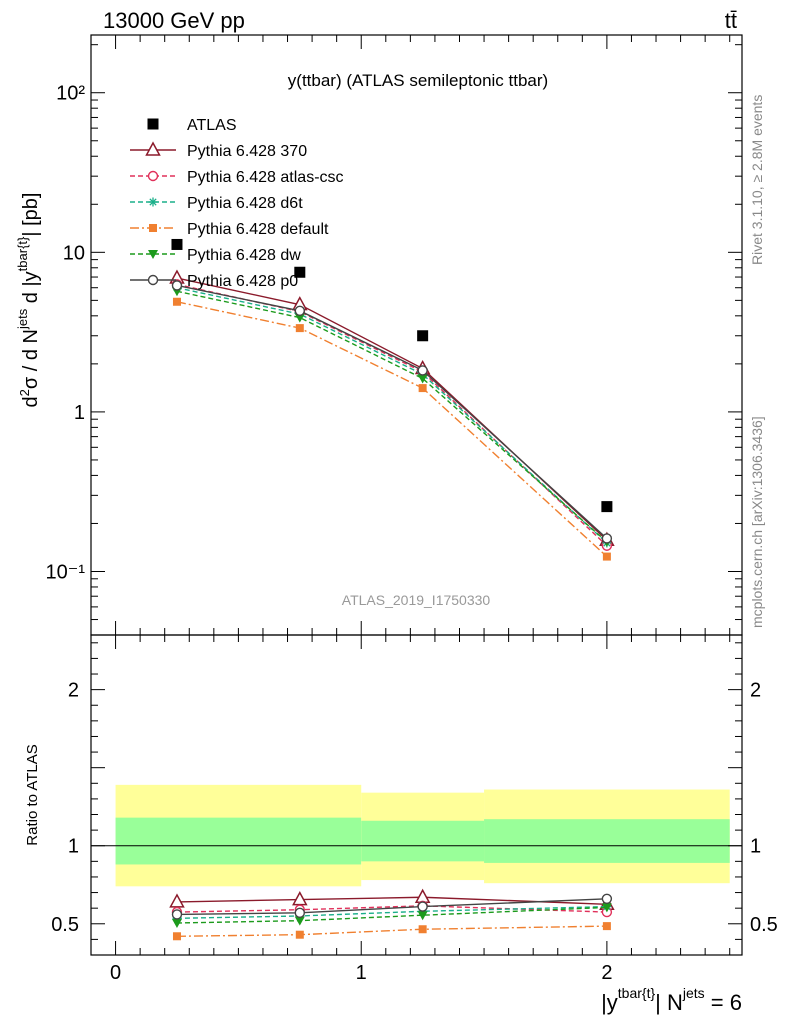 The image size is (786, 1024). What do you see at coordinates (66, 333) in the screenshot?
I see `main-y-tick-labels: 10² 10 1 10⁻¹` at bounding box center [66, 333].